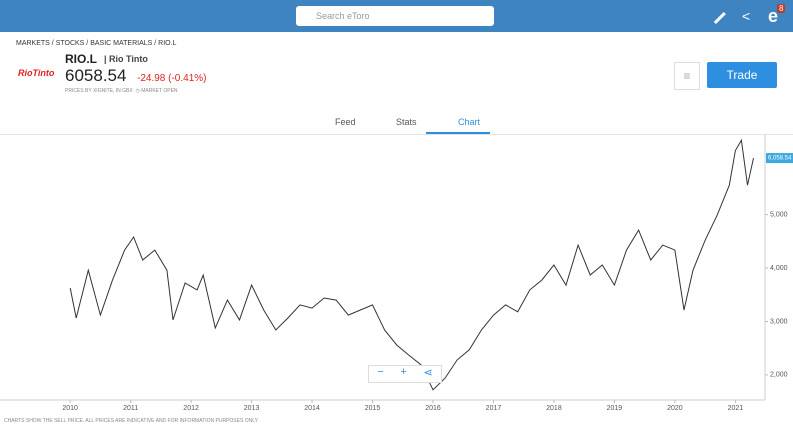  I want to click on source: PRICES BY XIGNITE, IN GBX, so click(99, 91).